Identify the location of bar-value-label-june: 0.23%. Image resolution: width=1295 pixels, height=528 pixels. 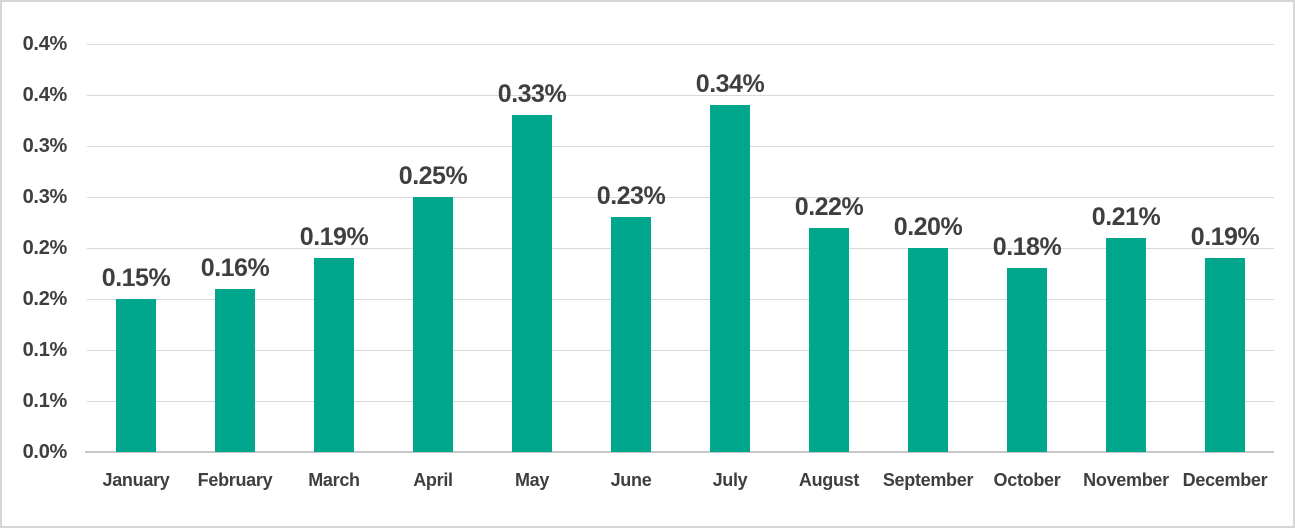
(631, 196).